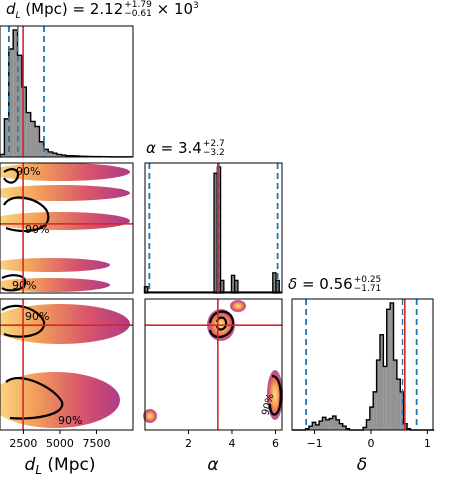 Image resolution: width=474 pixels, height=478 pixels. Describe the element at coordinates (185, 148) in the screenshot. I see `title-alpha: α = 3.4+2.7−3.2` at that location.